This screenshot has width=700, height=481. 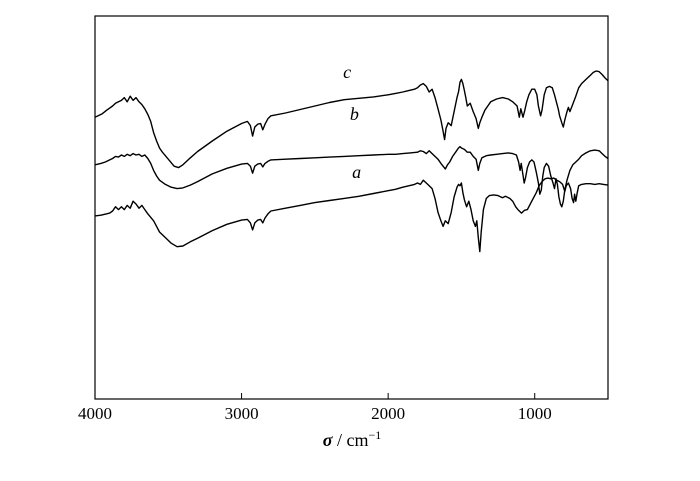 I want to click on x-axis-title: σ / cm−1, so click(x=352, y=439).